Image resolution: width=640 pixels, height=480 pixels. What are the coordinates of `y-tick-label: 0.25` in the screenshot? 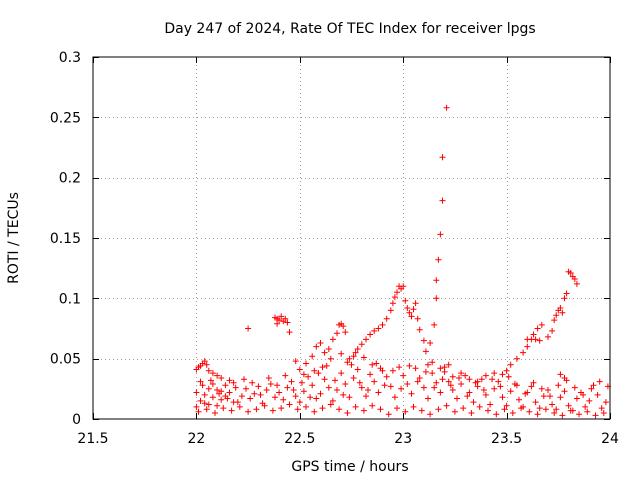 It's located at (65, 118).